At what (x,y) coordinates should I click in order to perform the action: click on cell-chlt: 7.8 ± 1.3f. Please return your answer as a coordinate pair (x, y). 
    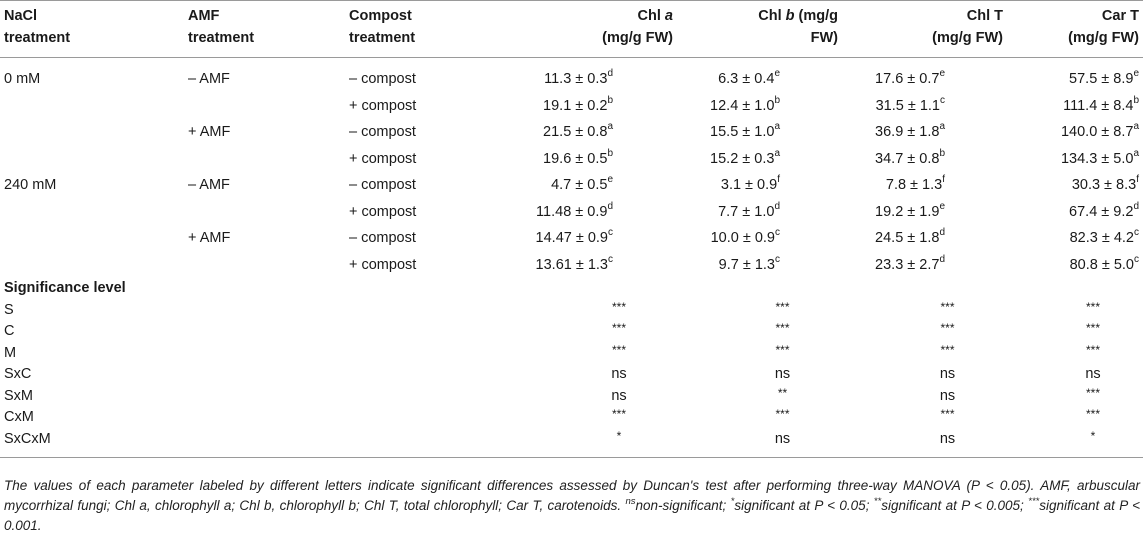
    Looking at the image, I should click on (915, 184).